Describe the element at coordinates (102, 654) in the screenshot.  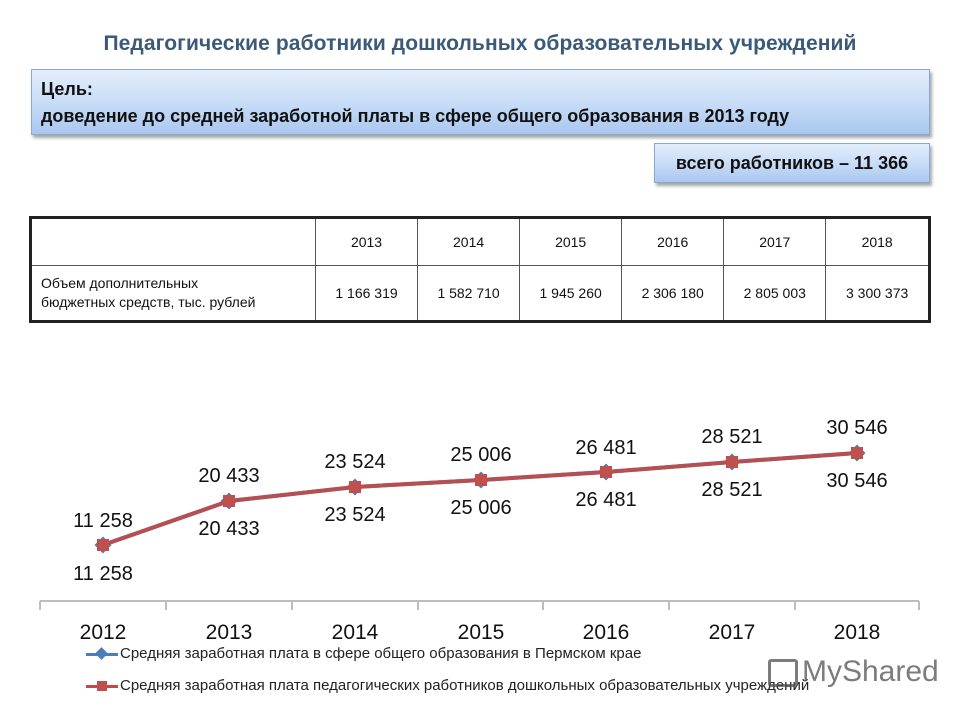
I see `diamond-marker-icon` at that location.